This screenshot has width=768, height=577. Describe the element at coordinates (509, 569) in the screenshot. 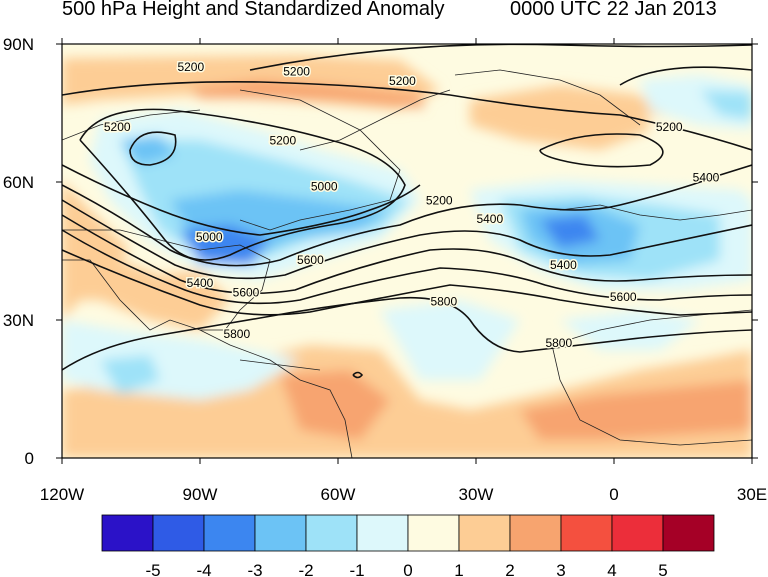

I see `colorbar-label: 2` at that location.